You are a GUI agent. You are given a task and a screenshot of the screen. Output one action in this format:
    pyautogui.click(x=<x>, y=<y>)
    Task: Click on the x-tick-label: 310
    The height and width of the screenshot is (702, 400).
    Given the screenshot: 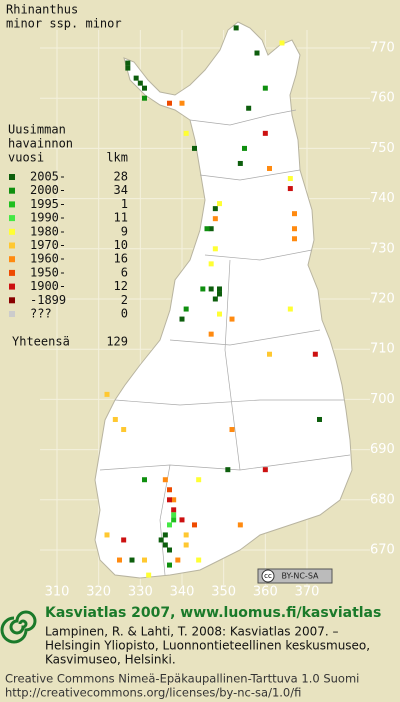 What is the action you would take?
    pyautogui.click(x=57, y=592)
    